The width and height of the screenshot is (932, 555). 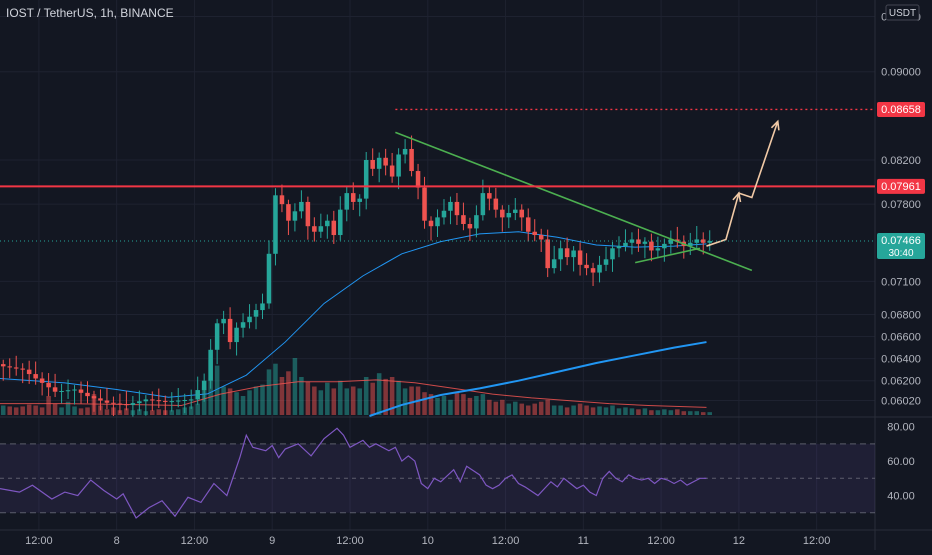 What do you see at coordinates (902, 13) in the screenshot?
I see `currency-text: USDT` at bounding box center [902, 13].